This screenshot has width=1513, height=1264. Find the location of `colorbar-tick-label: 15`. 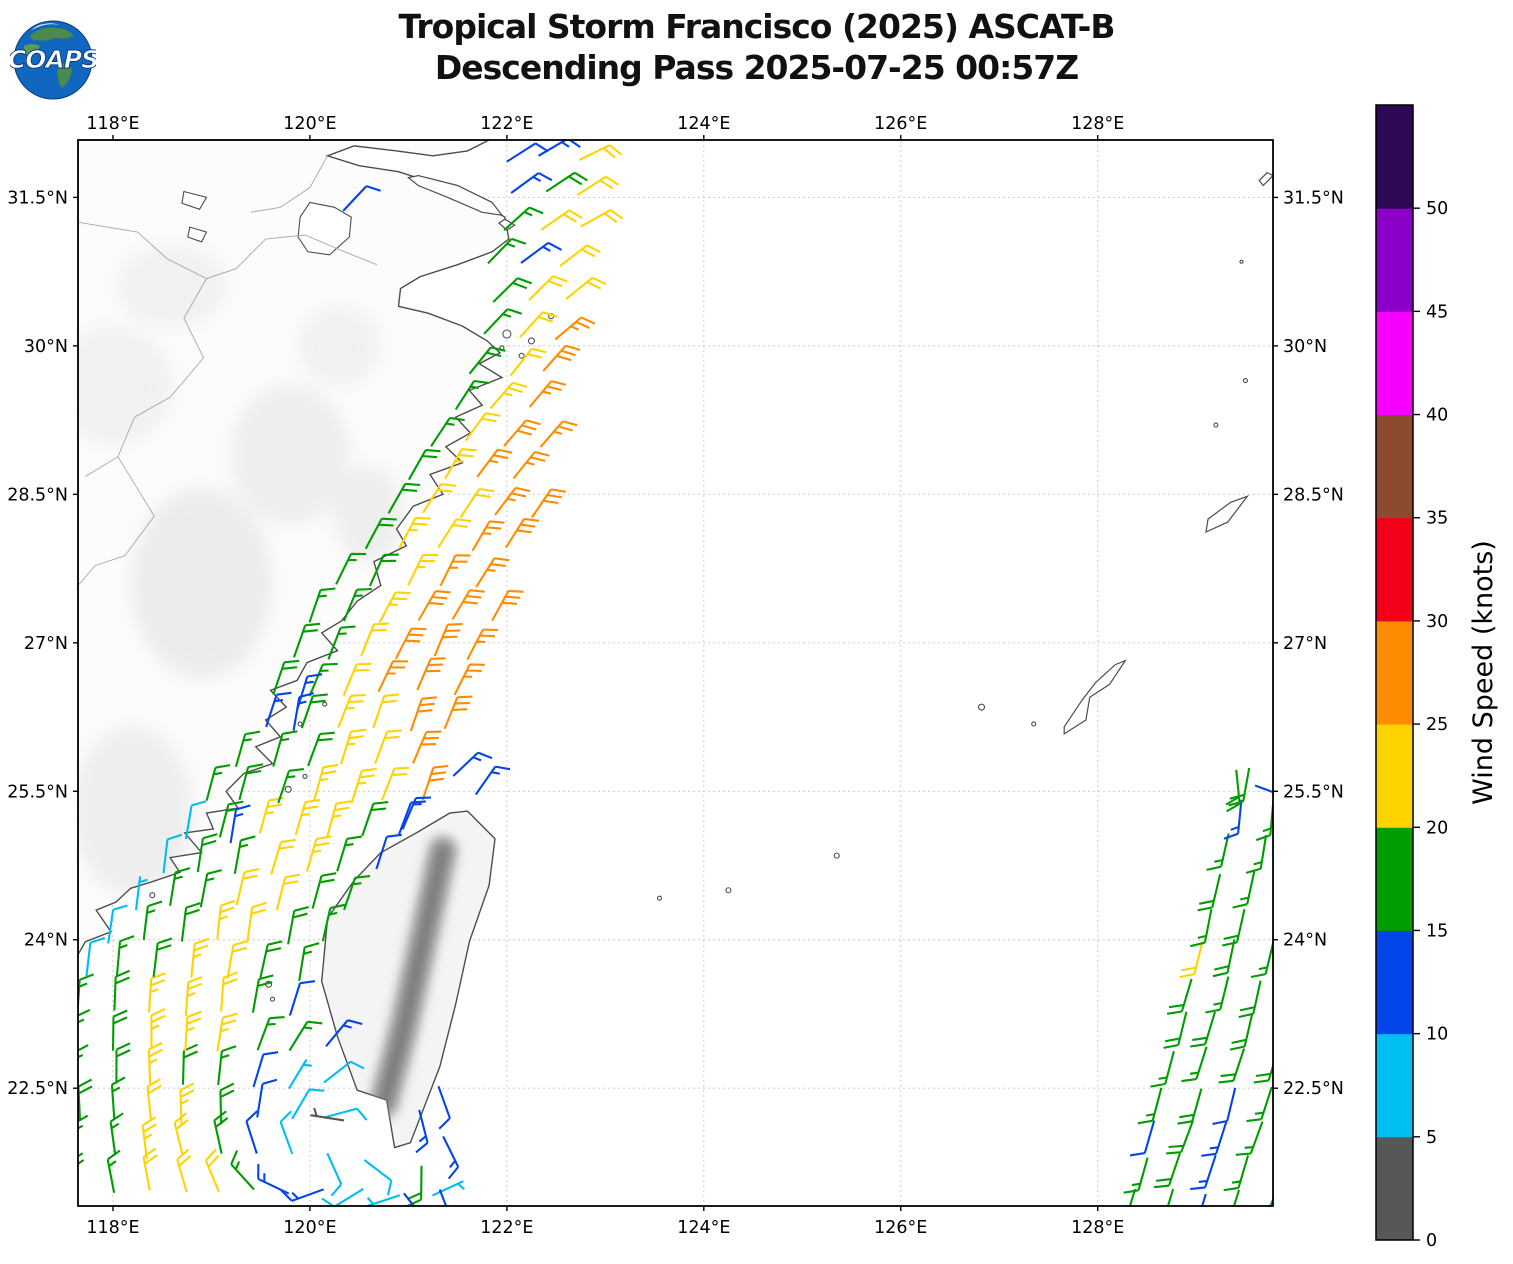

colorbar-tick-label: 15 is located at coordinates (1437, 931).